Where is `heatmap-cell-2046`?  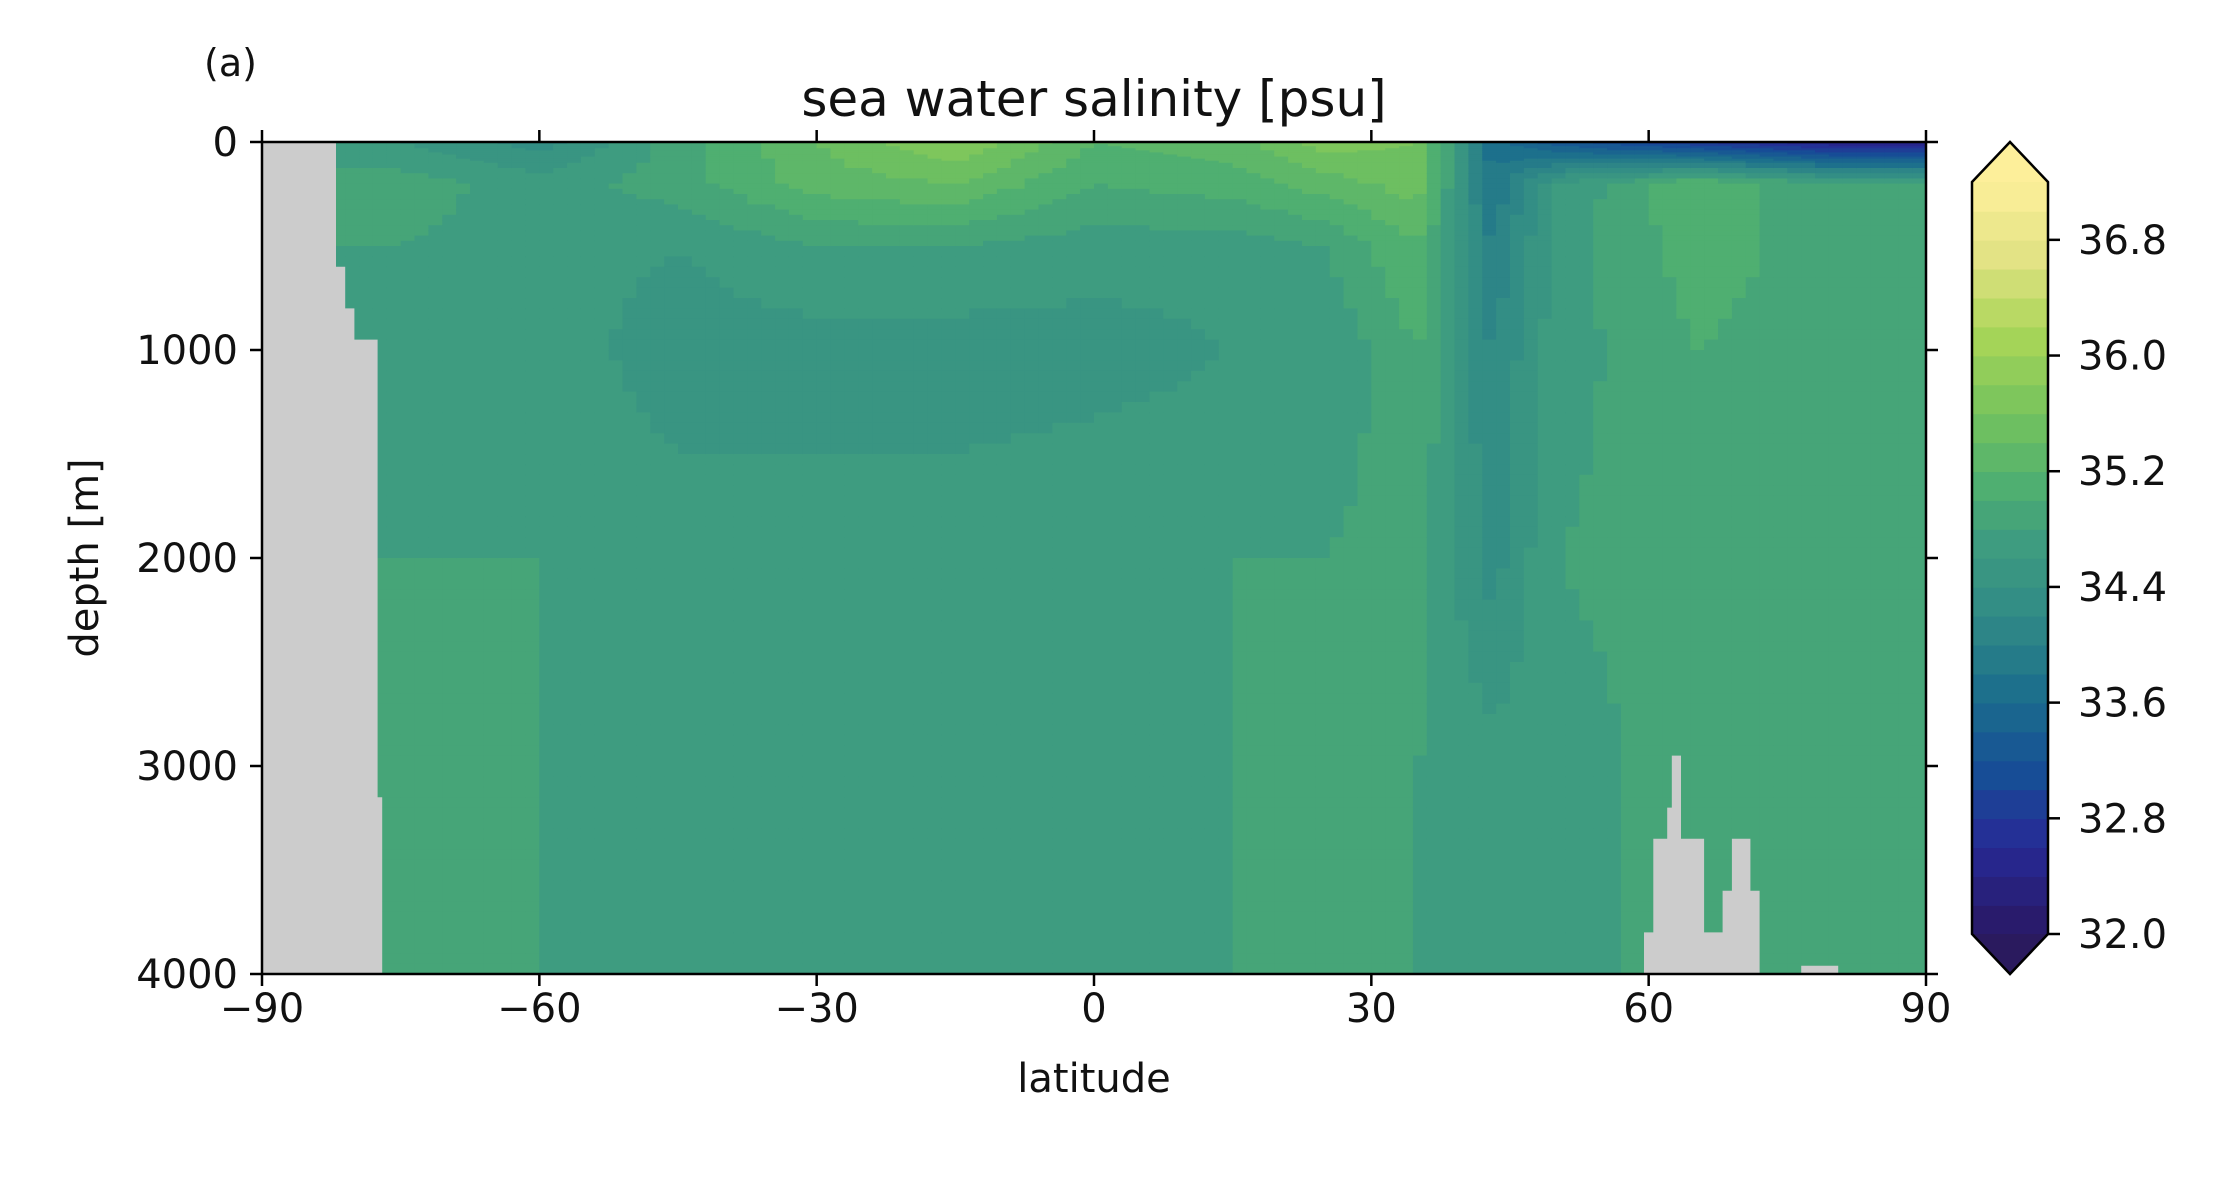 heatmap-cell-2046 is located at coordinates (560, 293).